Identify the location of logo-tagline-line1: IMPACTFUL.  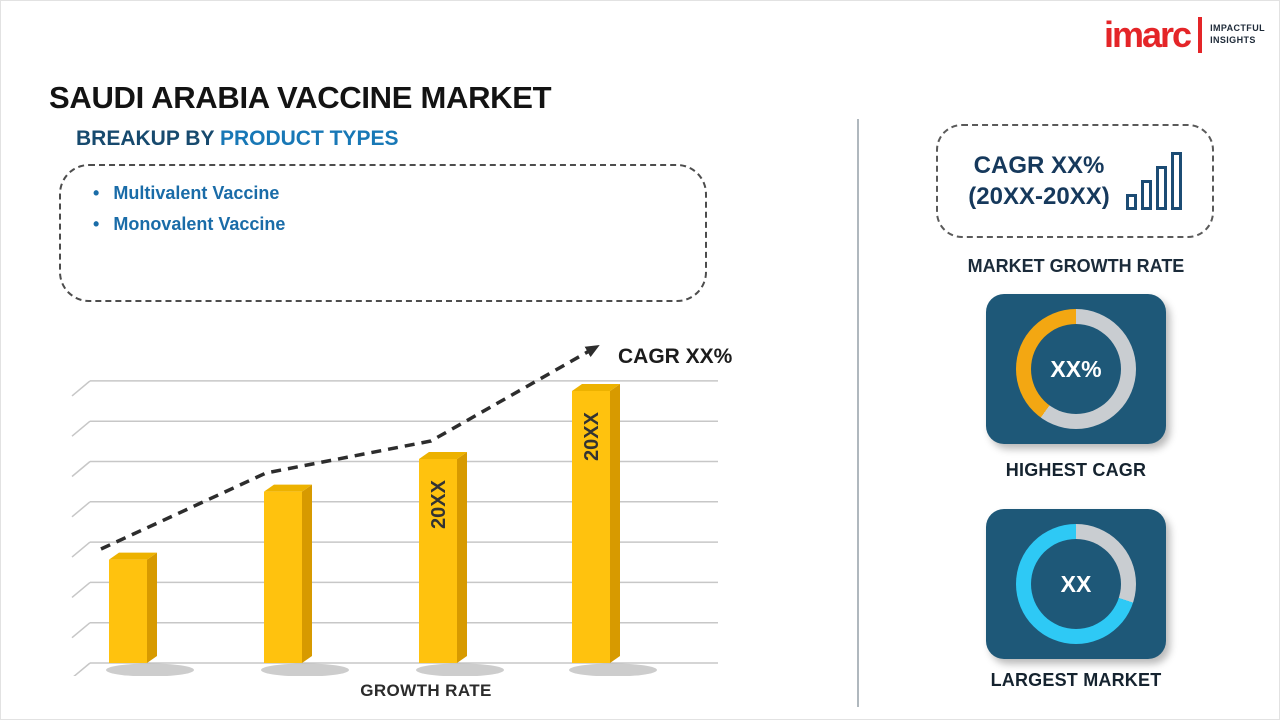
(1237, 28).